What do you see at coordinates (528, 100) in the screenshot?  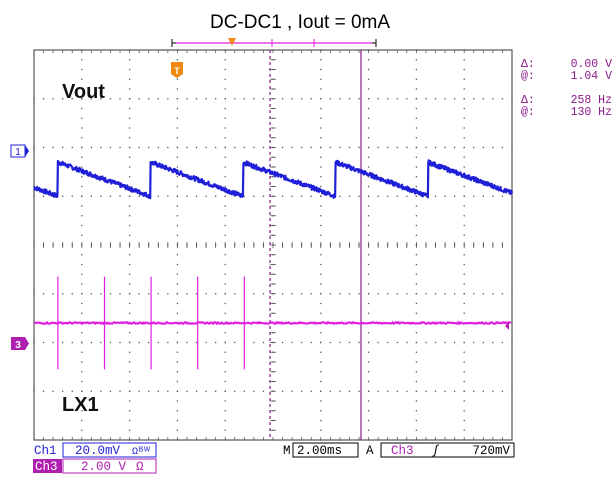 I see `freq-delta-symbol: Δ:` at bounding box center [528, 100].